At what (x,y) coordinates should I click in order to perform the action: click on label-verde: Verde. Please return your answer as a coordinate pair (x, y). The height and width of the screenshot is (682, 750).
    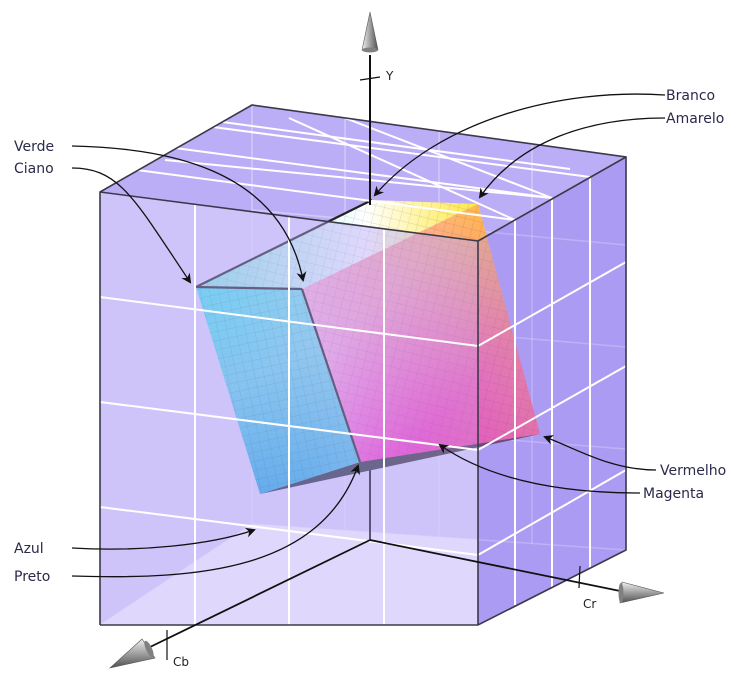
    Looking at the image, I should click on (34, 147).